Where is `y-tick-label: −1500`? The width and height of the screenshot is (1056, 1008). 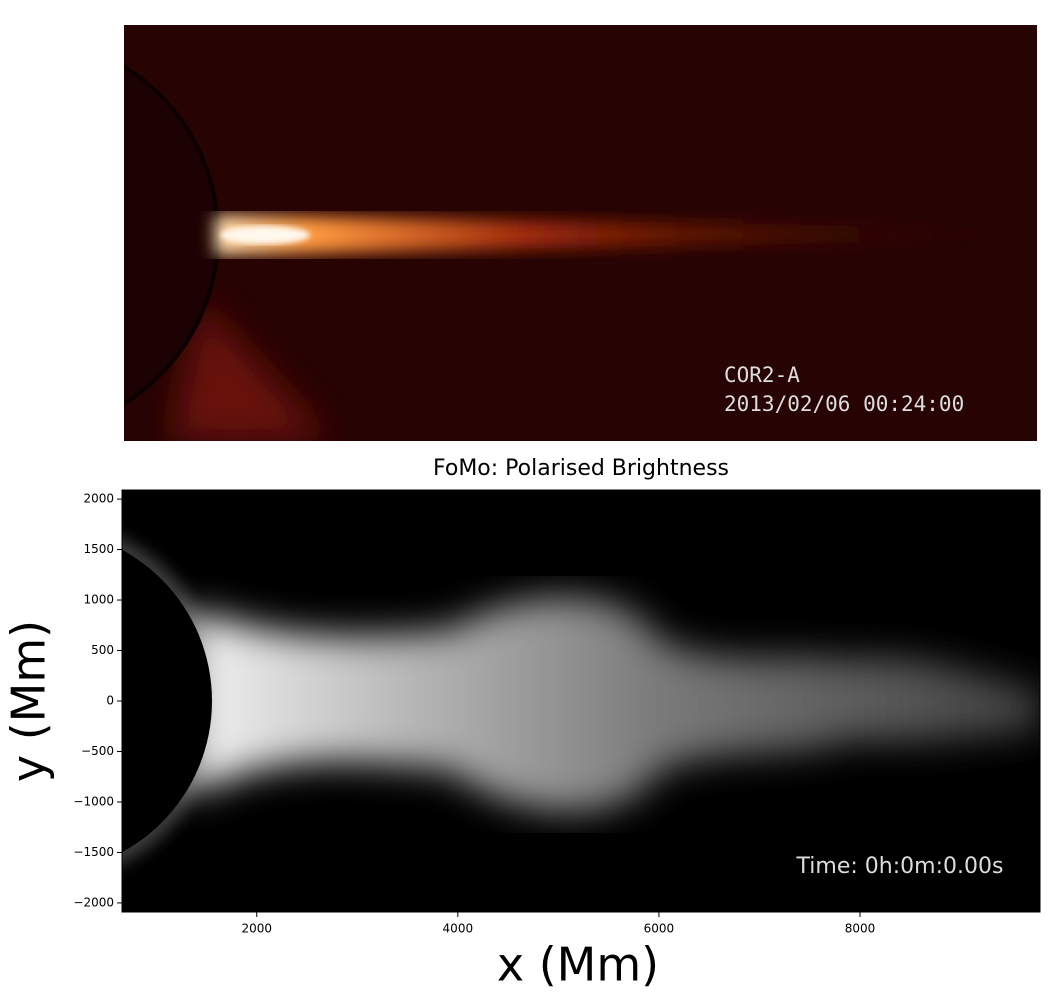 y-tick-label: −1500 is located at coordinates (93, 852).